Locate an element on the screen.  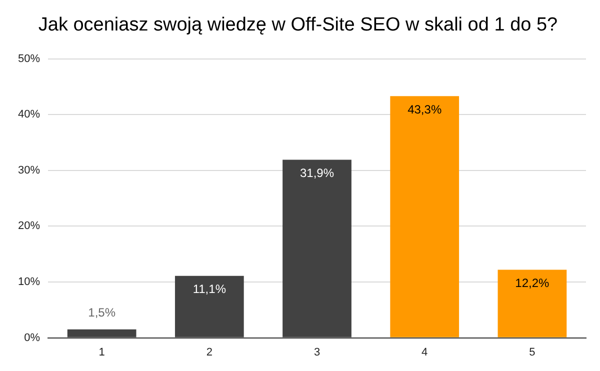
data-label: 31,9% is located at coordinates (317, 173).